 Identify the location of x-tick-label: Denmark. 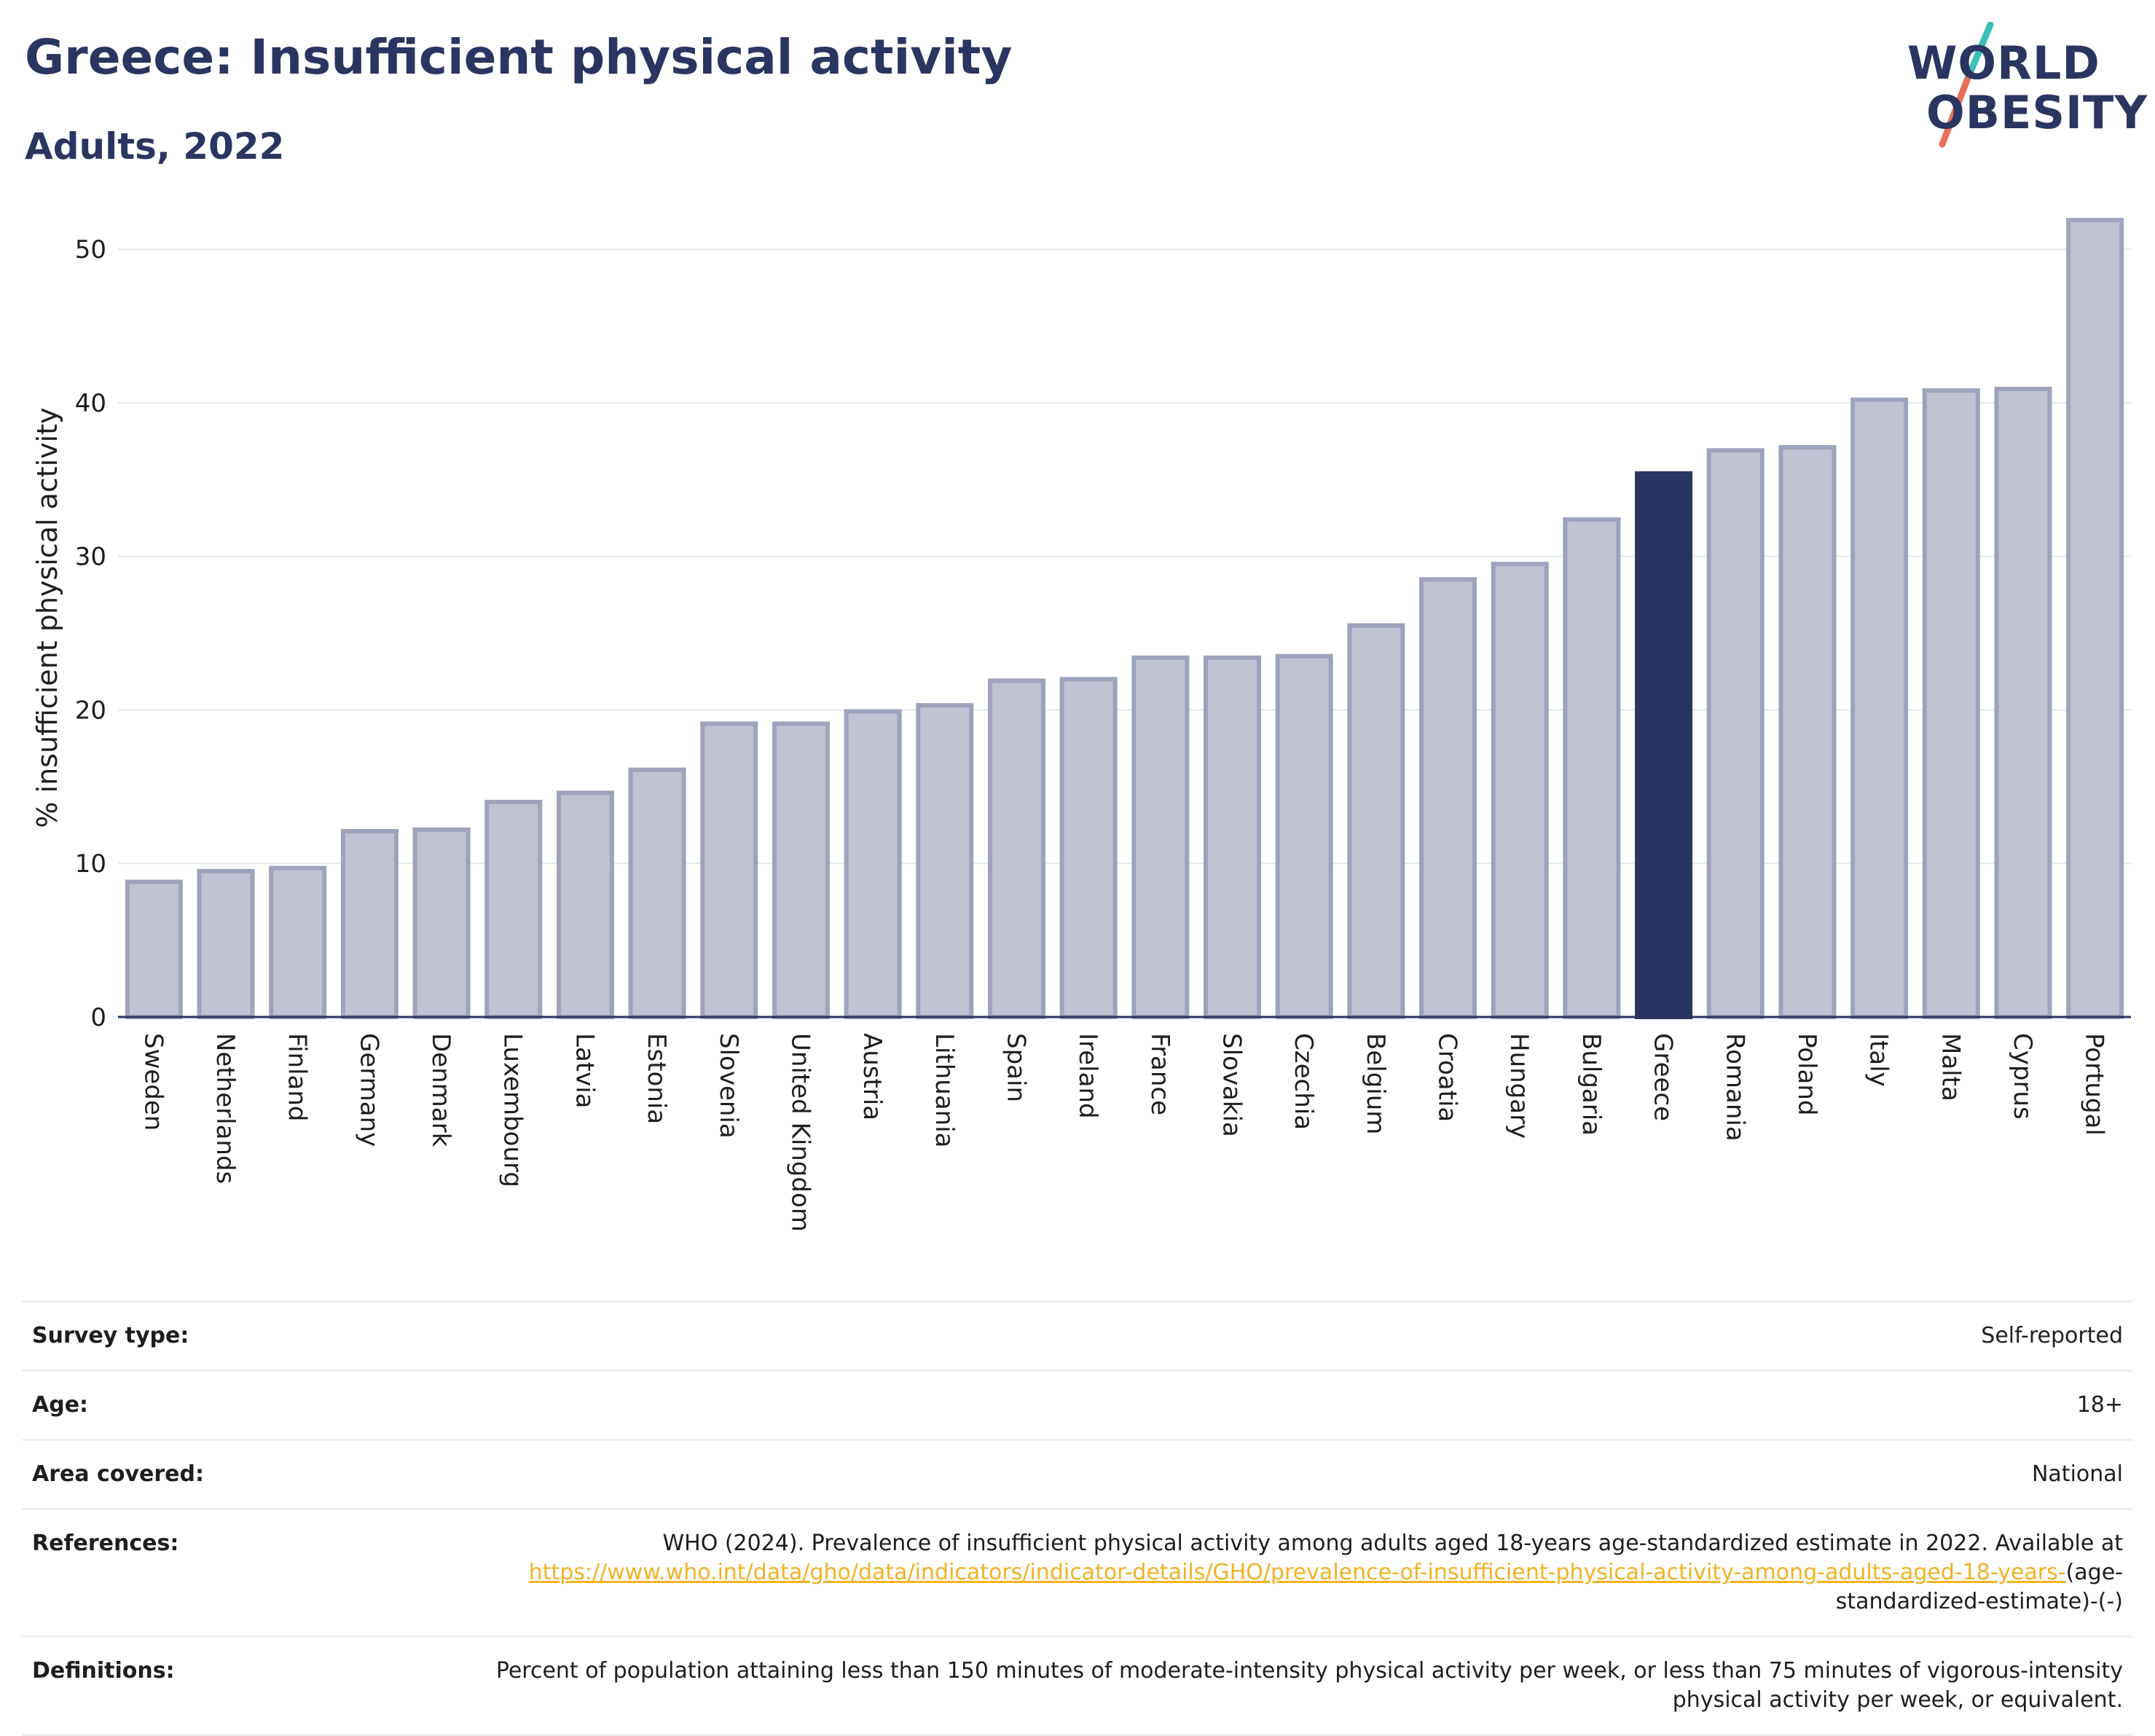
(440, 1090).